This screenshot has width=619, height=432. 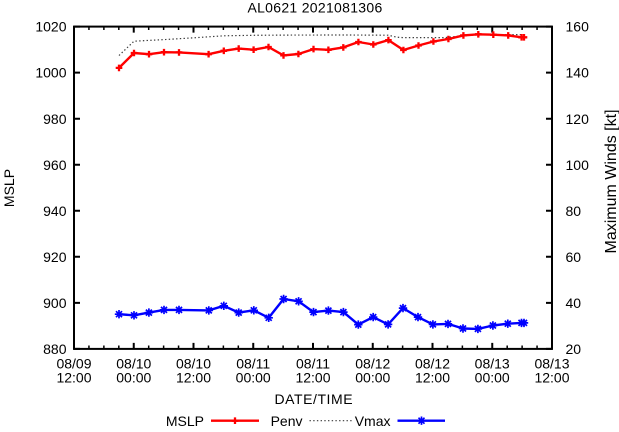 What do you see at coordinates (55, 165) in the screenshot?
I see `svg-text: 960` at bounding box center [55, 165].